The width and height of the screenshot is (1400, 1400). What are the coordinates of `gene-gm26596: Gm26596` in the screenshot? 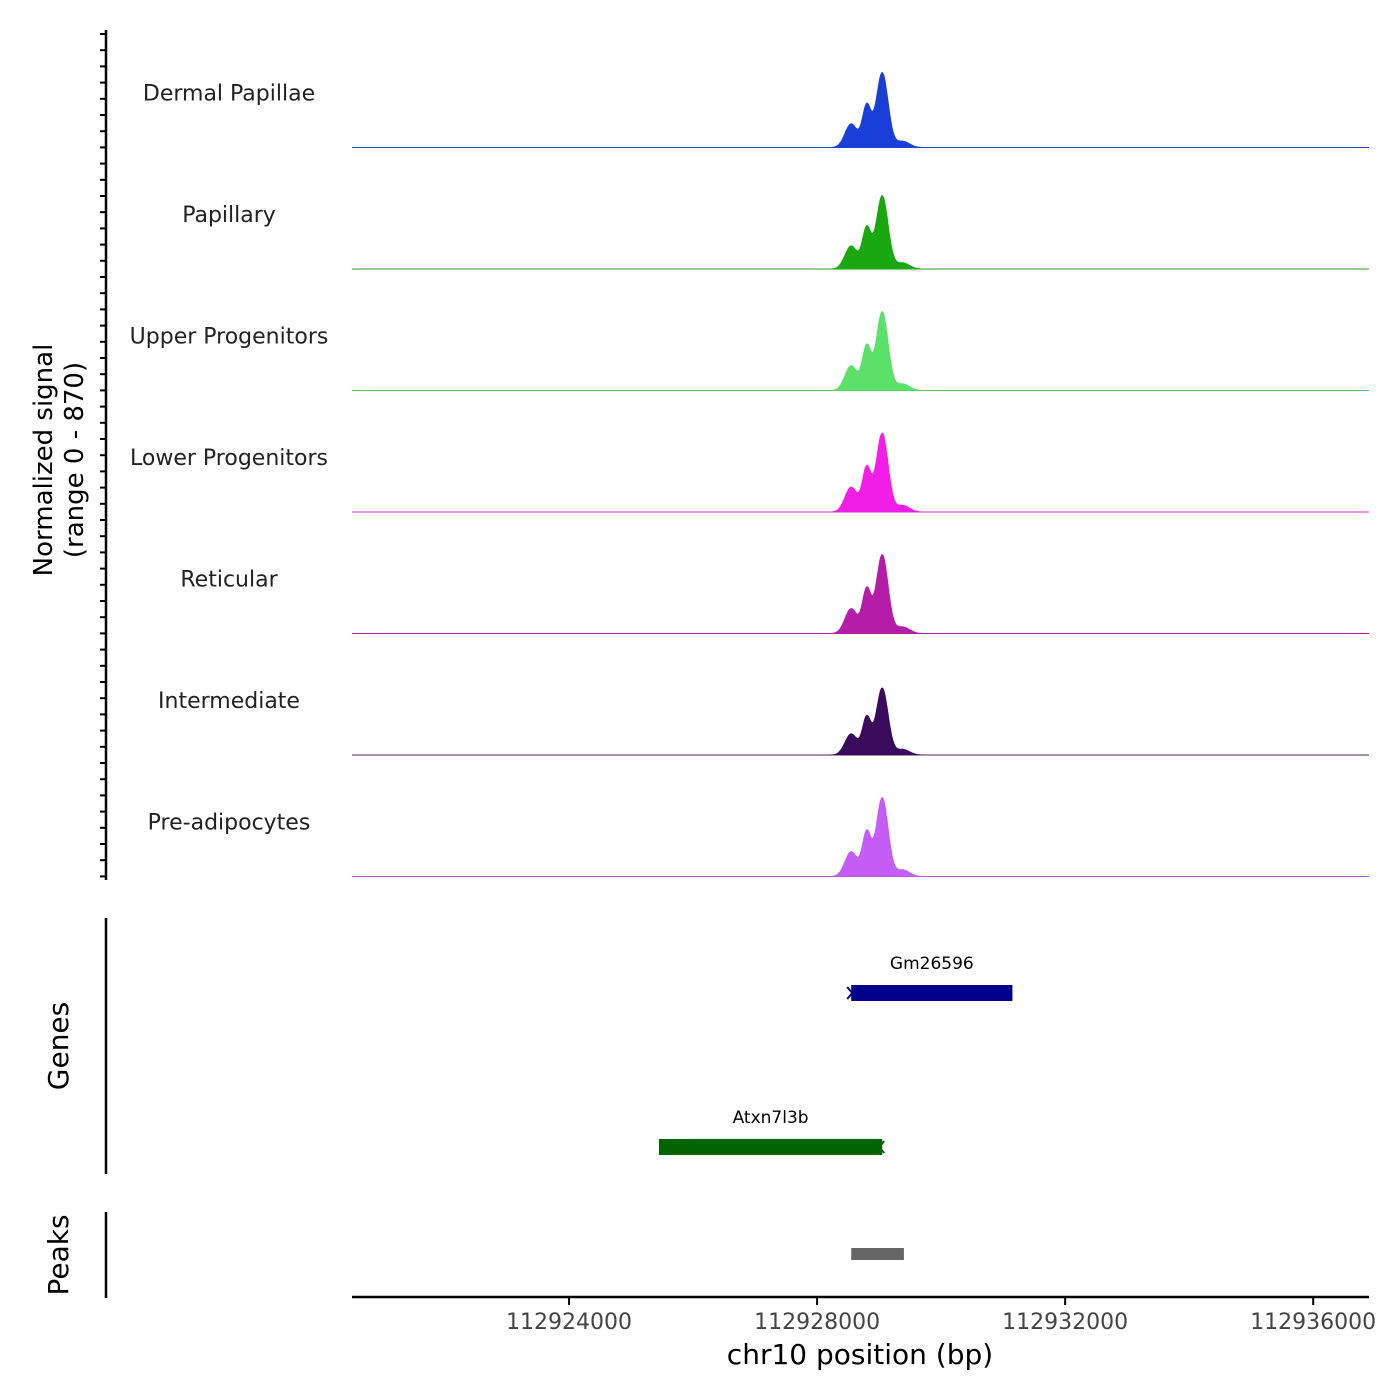 It's located at (929, 977).